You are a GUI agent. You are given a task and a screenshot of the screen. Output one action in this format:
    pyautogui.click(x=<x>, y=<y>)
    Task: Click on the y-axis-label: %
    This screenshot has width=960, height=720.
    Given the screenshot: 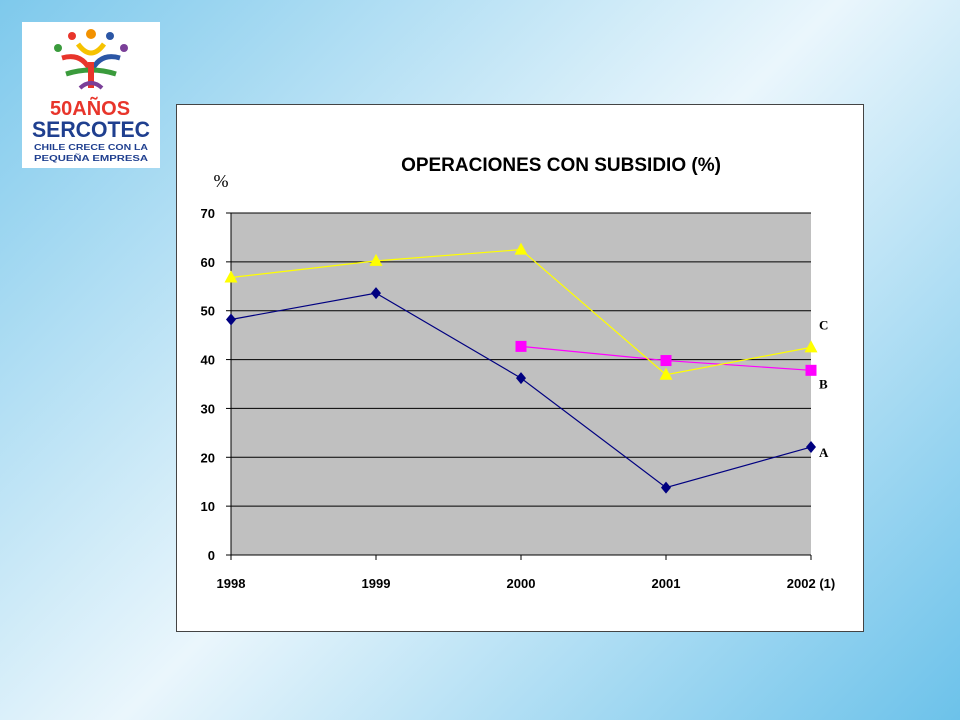 What is the action you would take?
    pyautogui.click(x=221, y=181)
    